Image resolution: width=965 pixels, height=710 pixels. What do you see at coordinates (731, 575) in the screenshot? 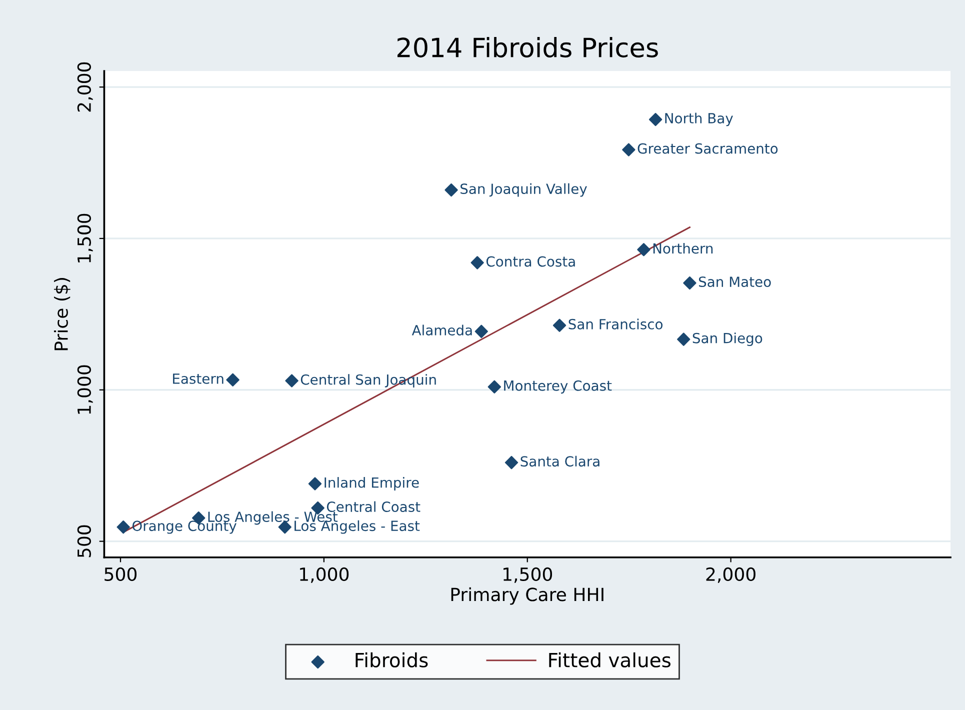
I see `x-tick-label: 2,000` at bounding box center [731, 575].